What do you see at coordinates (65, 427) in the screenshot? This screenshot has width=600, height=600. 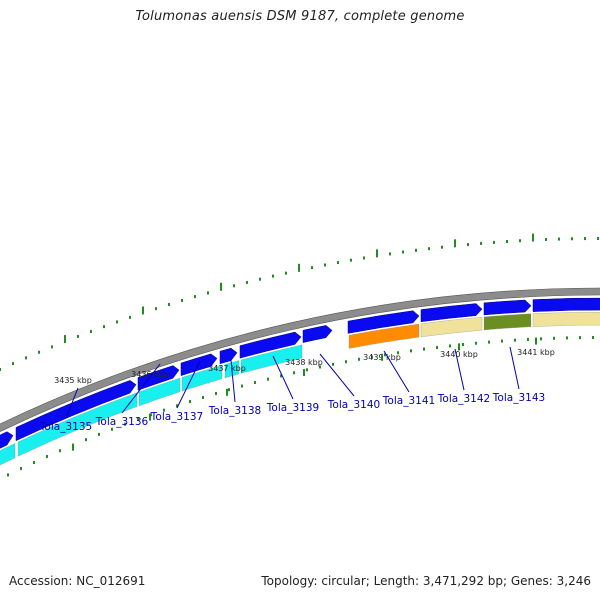 I see `gene-label: Tola_3135` at bounding box center [65, 427].